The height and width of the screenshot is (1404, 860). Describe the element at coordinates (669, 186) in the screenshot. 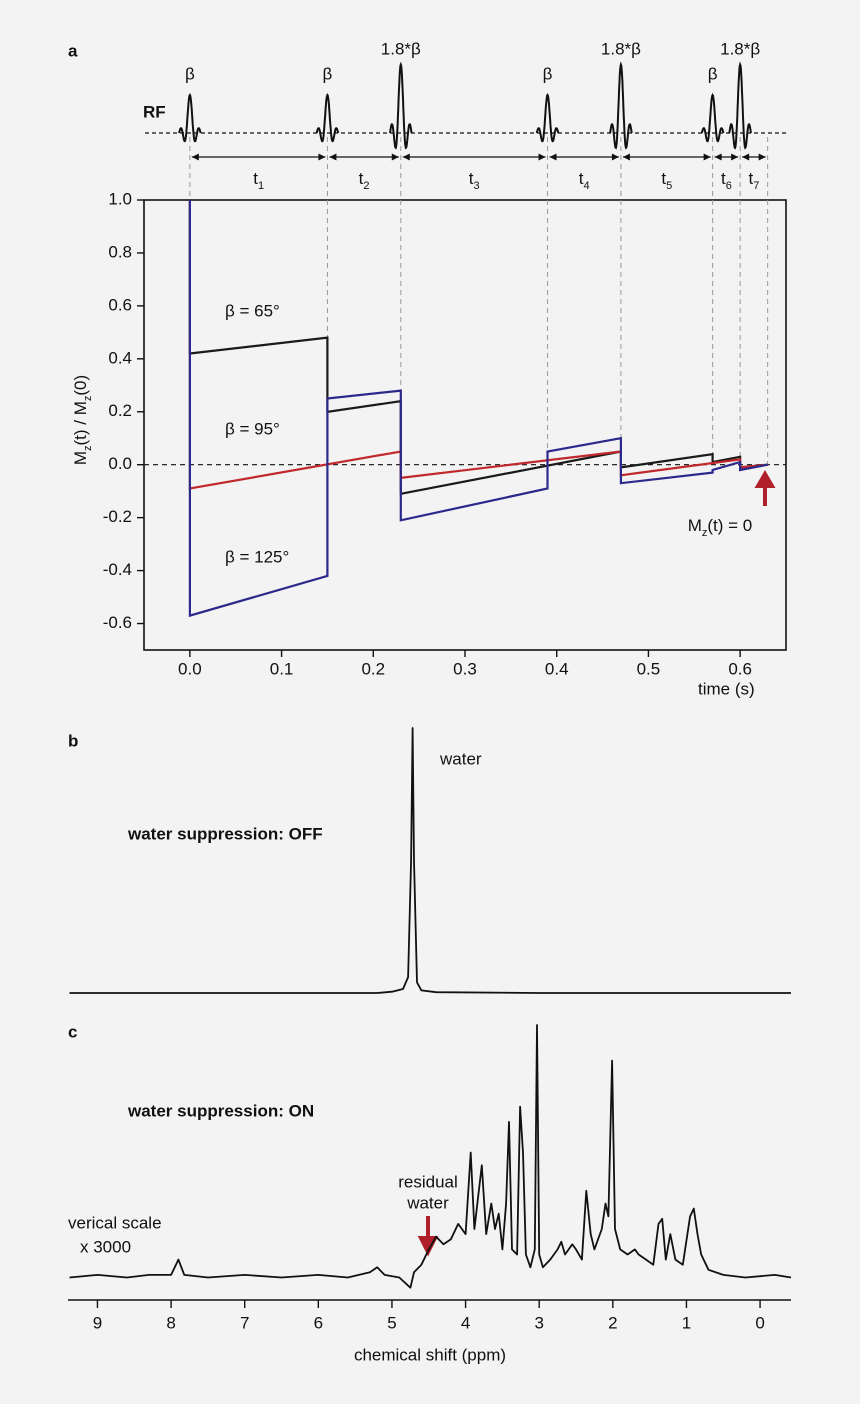

I see `interval-label-part: 5` at that location.